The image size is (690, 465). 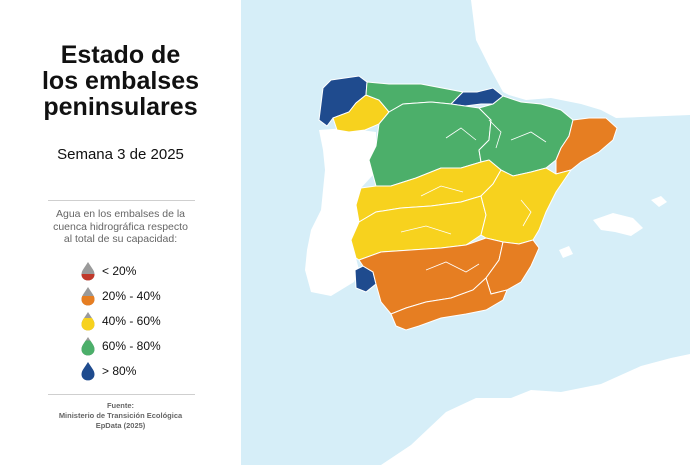 I want to click on sub-basin-borders, so click(x=473, y=196).